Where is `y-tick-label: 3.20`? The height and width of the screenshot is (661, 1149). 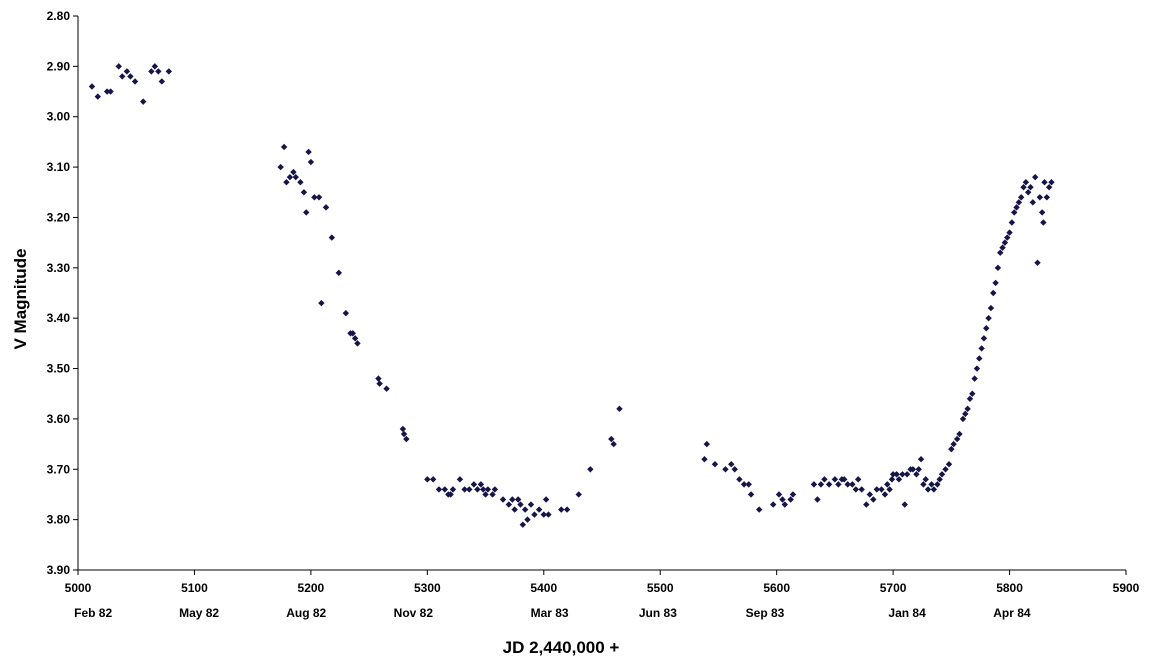
y-tick-label: 3.20 is located at coordinates (59, 217).